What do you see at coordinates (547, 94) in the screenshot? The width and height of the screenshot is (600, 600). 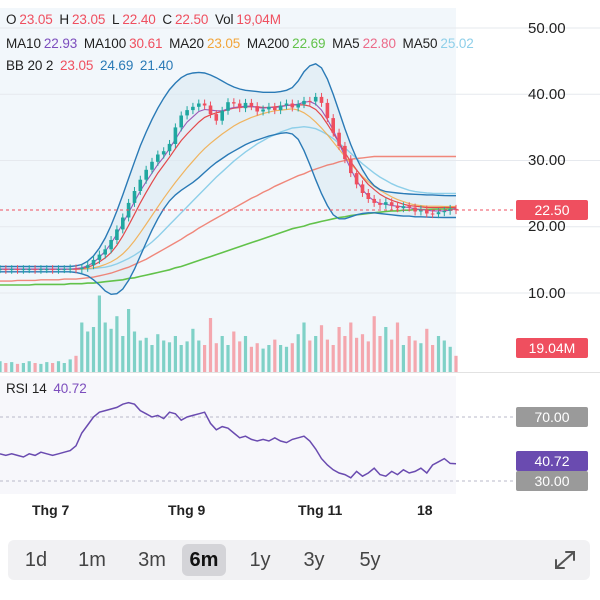 I see `y-axis-label-40: 40.00` at bounding box center [547, 94].